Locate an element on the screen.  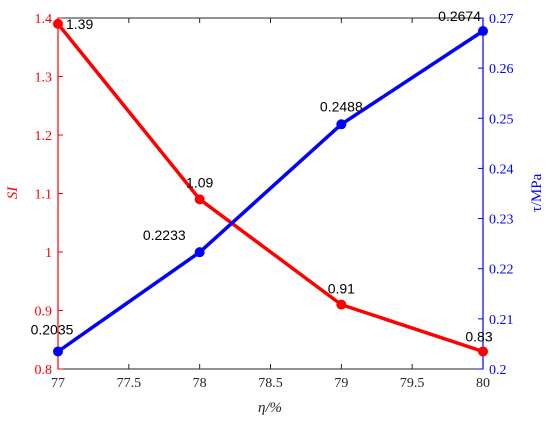
x-tick-label: 78 is located at coordinates (200, 383).